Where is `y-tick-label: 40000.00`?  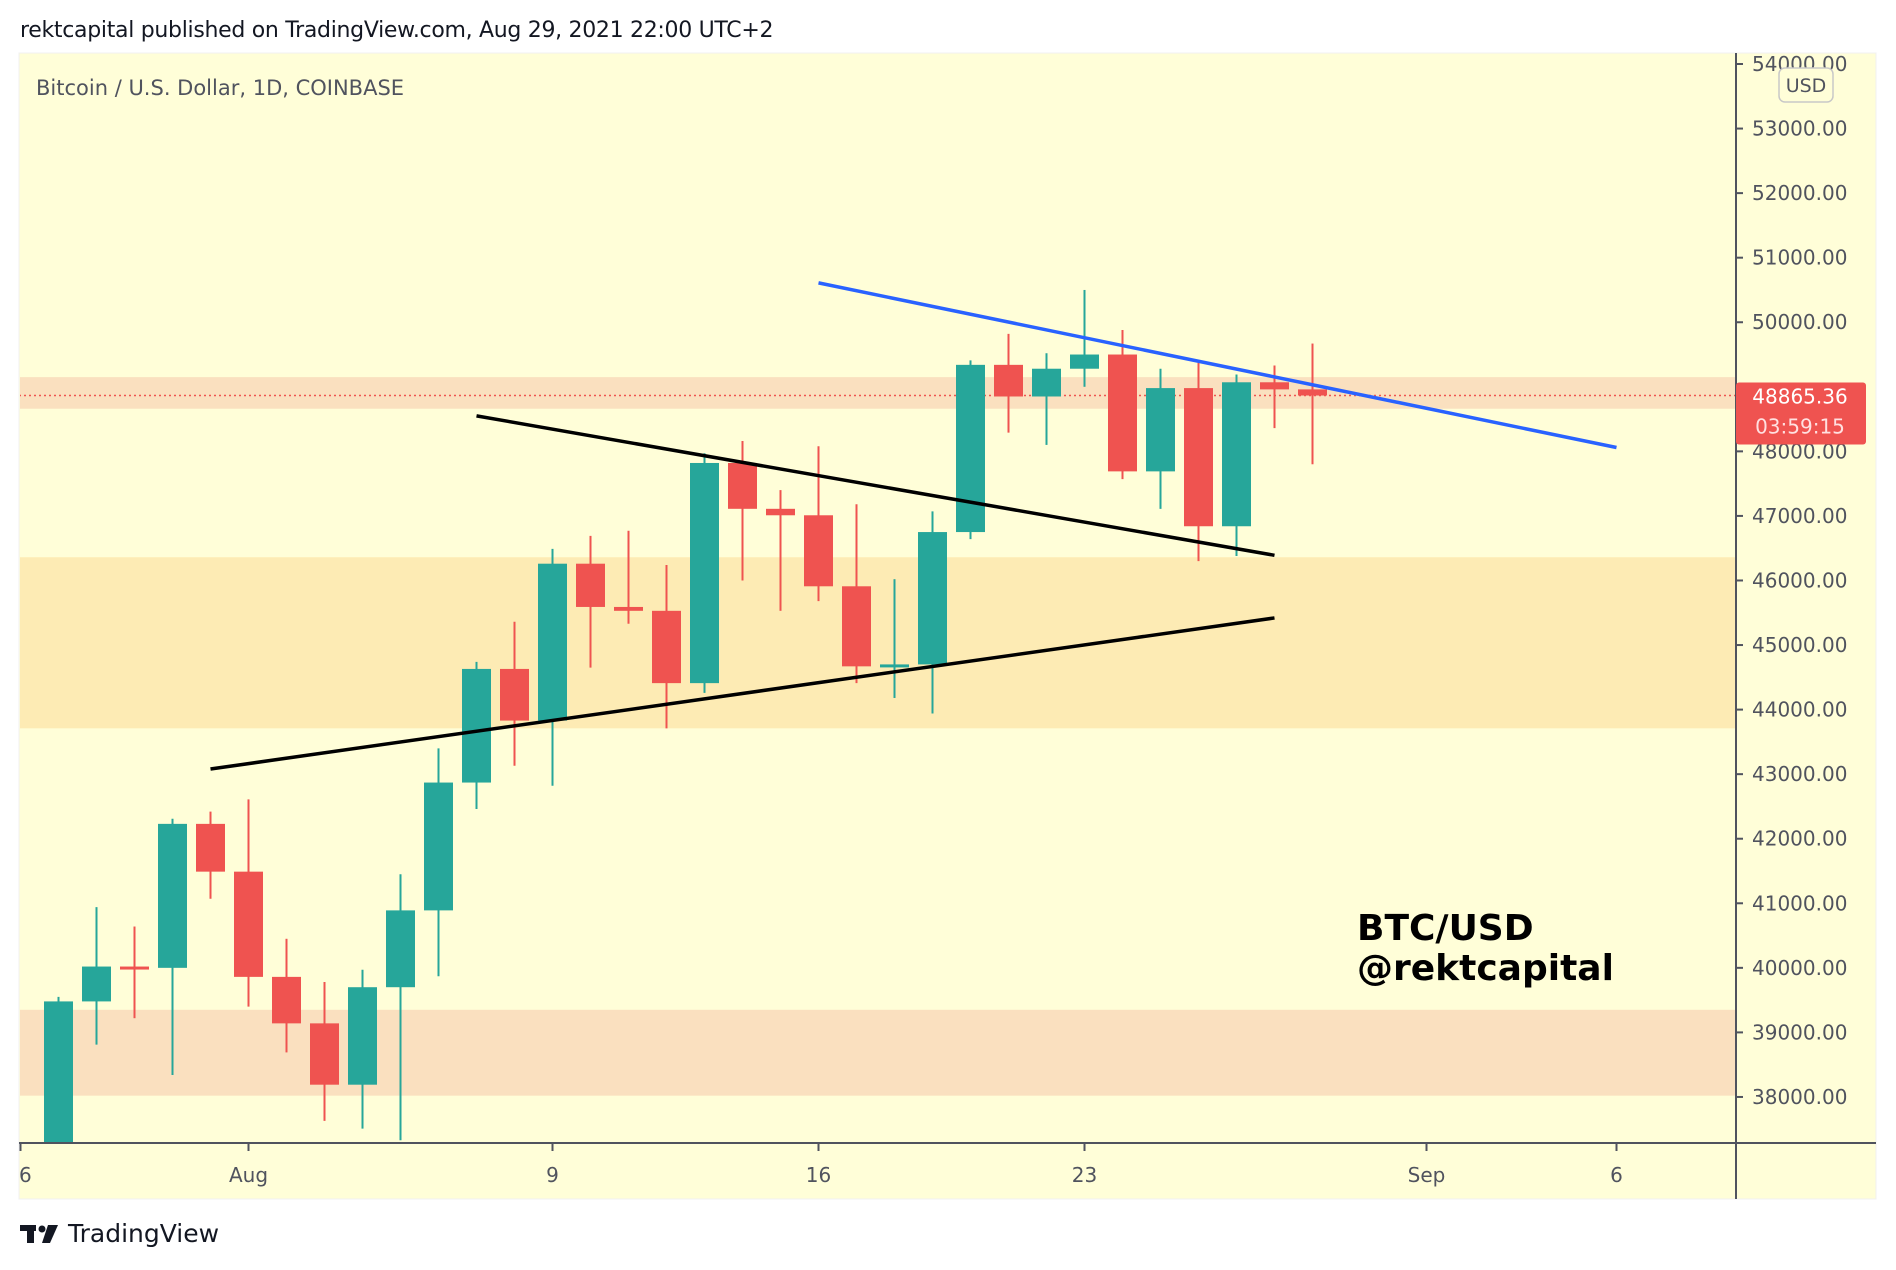 y-tick-label: 40000.00 is located at coordinates (1799, 968).